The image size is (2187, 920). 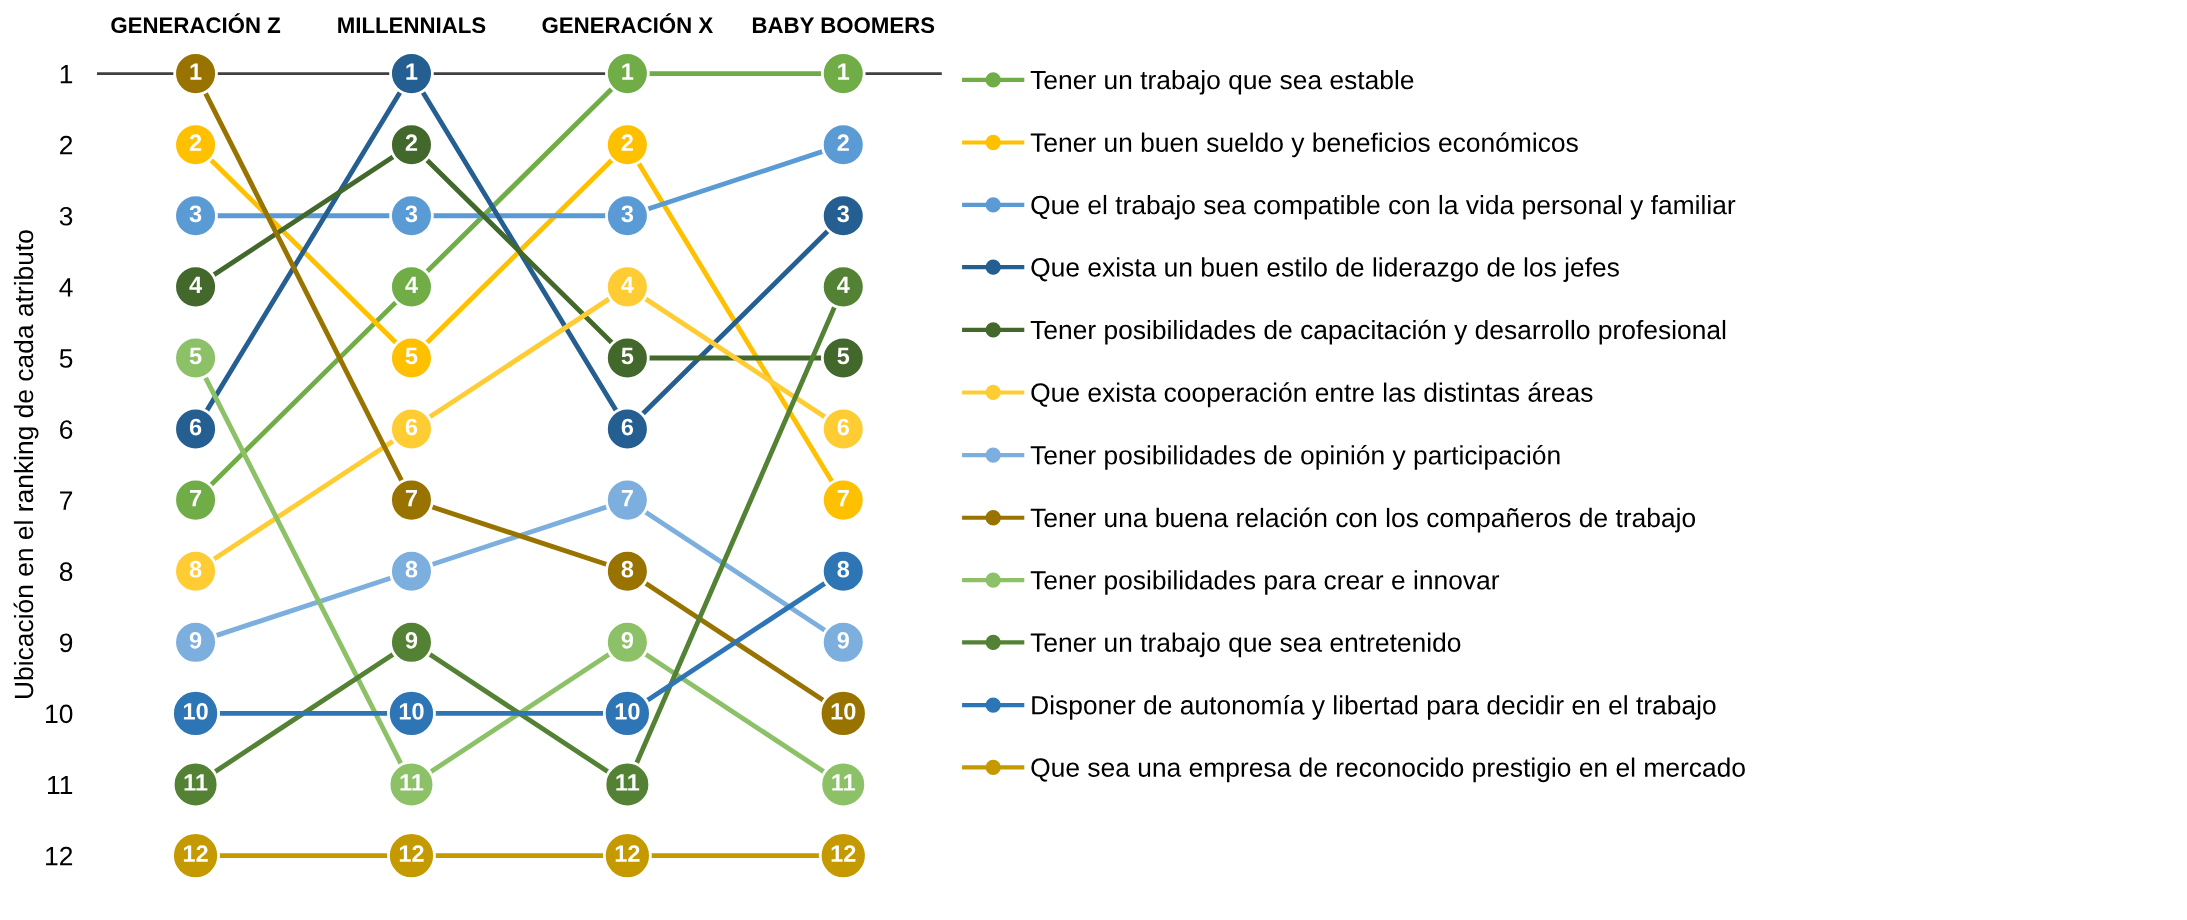 What do you see at coordinates (66, 643) in the screenshot?
I see `y-tick-label: 9` at bounding box center [66, 643].